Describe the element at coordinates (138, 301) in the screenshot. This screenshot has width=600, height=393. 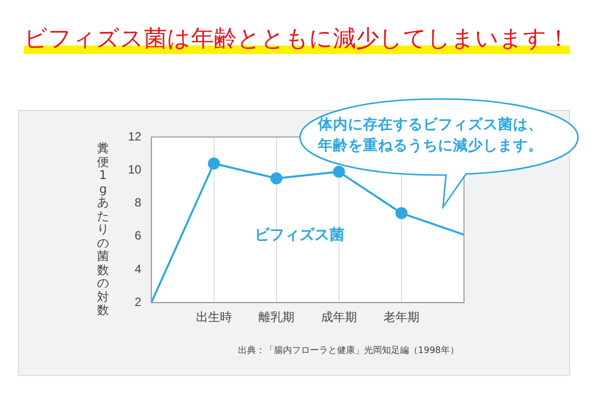
I see `y-tick-label: 2` at that location.